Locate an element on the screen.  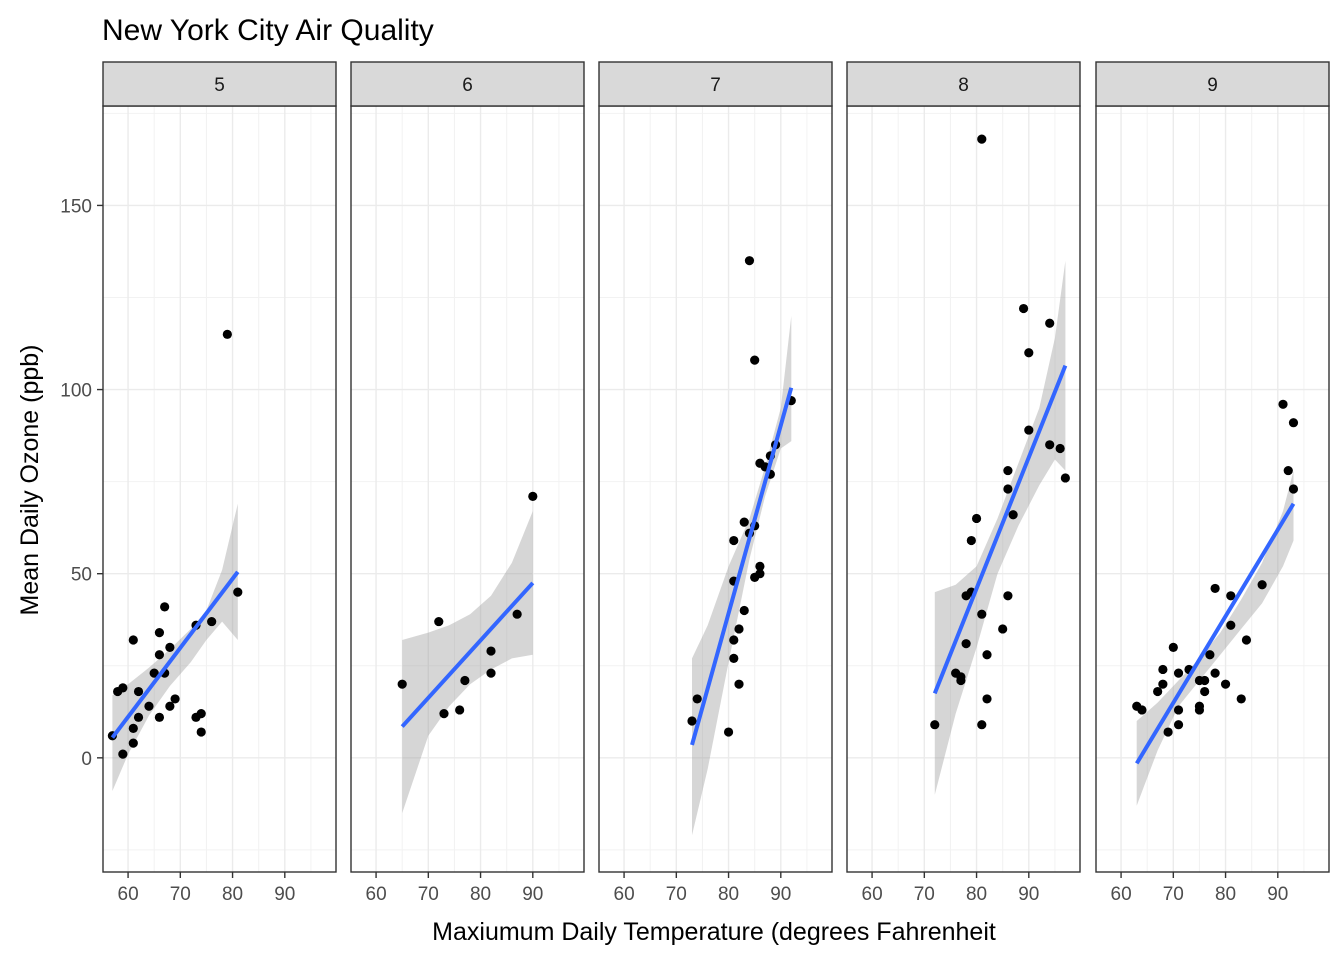
y-tick-label: 150 is located at coordinates (76, 206).